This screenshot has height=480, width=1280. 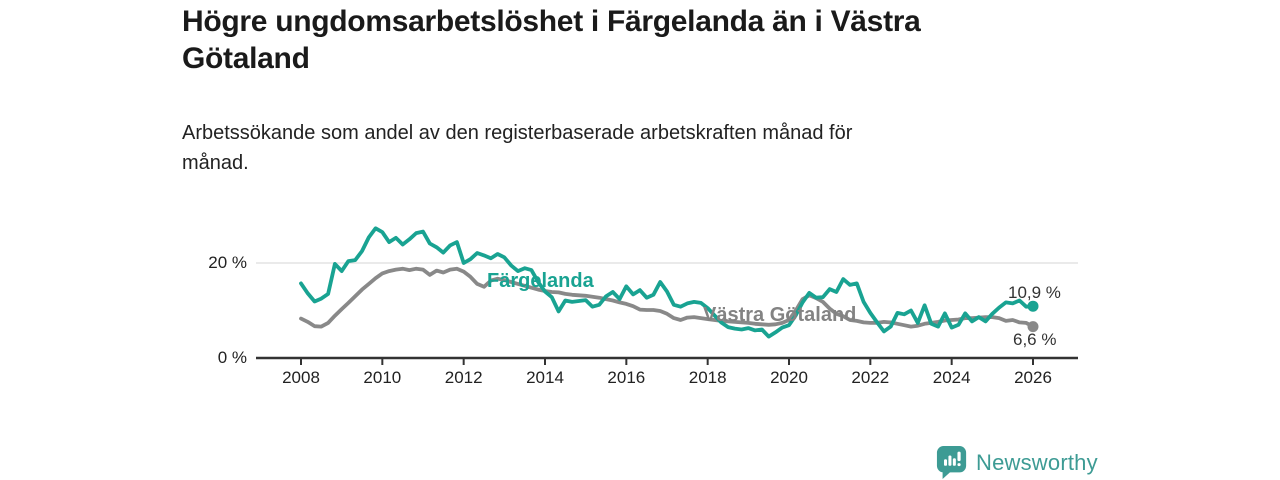 What do you see at coordinates (780, 315) in the screenshot?
I see `series-label-vastra-gotaland: Västra Götaland` at bounding box center [780, 315].